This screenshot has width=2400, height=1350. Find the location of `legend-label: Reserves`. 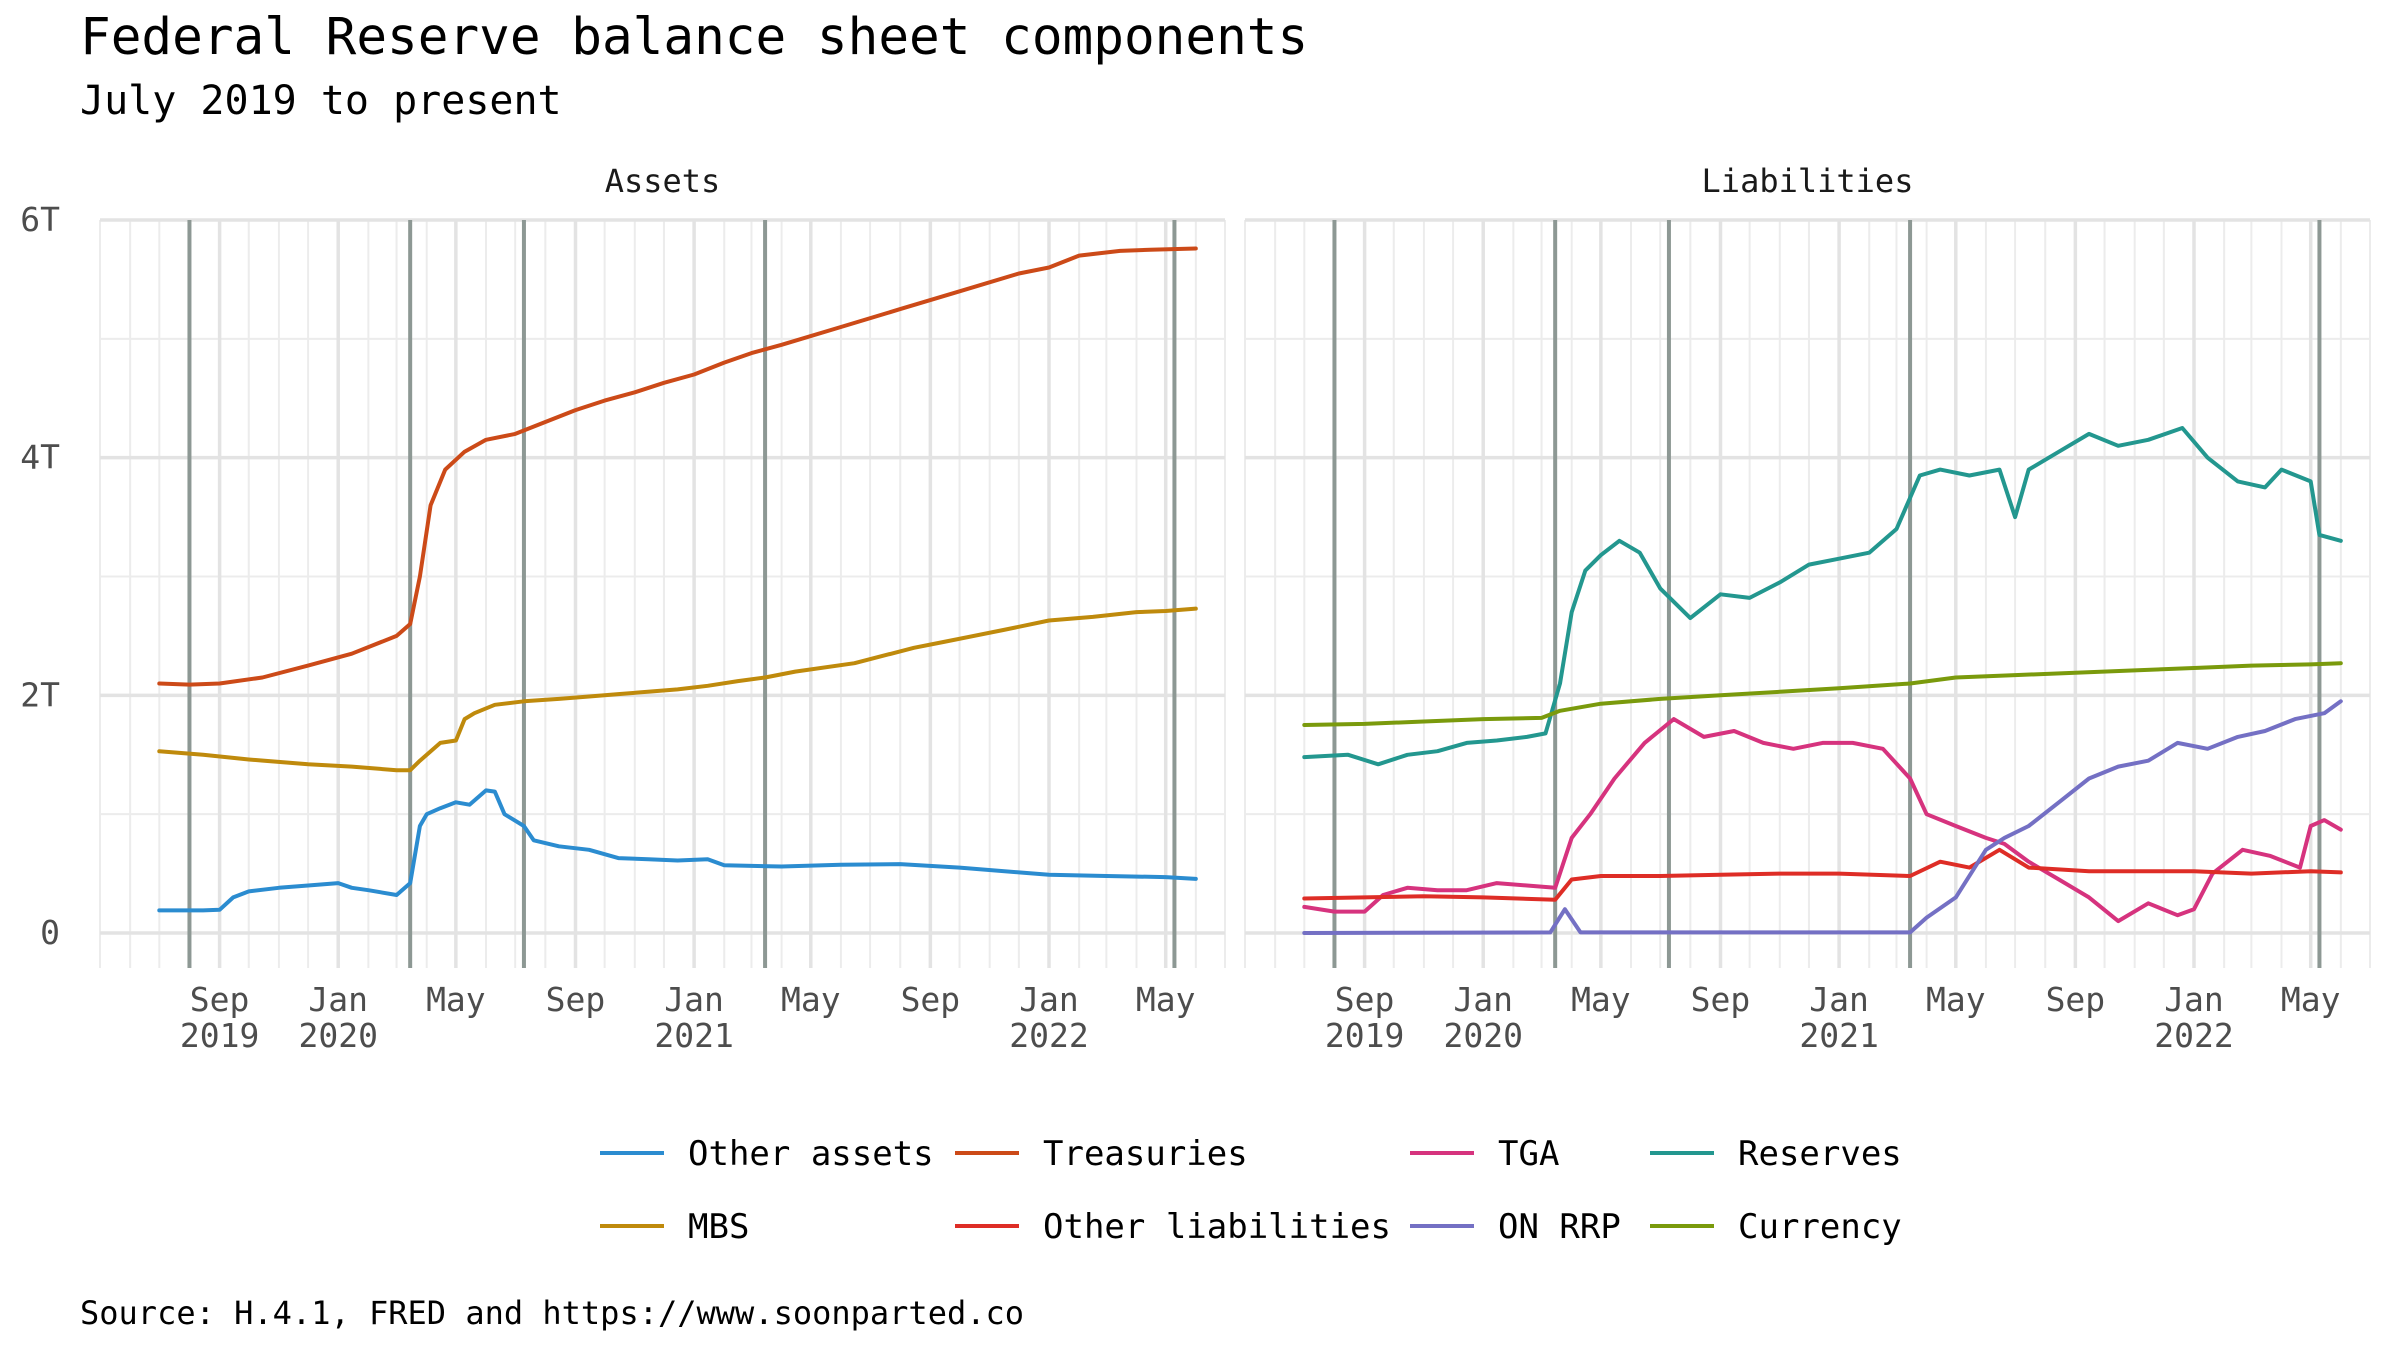

legend-label: Reserves is located at coordinates (1820, 1154).